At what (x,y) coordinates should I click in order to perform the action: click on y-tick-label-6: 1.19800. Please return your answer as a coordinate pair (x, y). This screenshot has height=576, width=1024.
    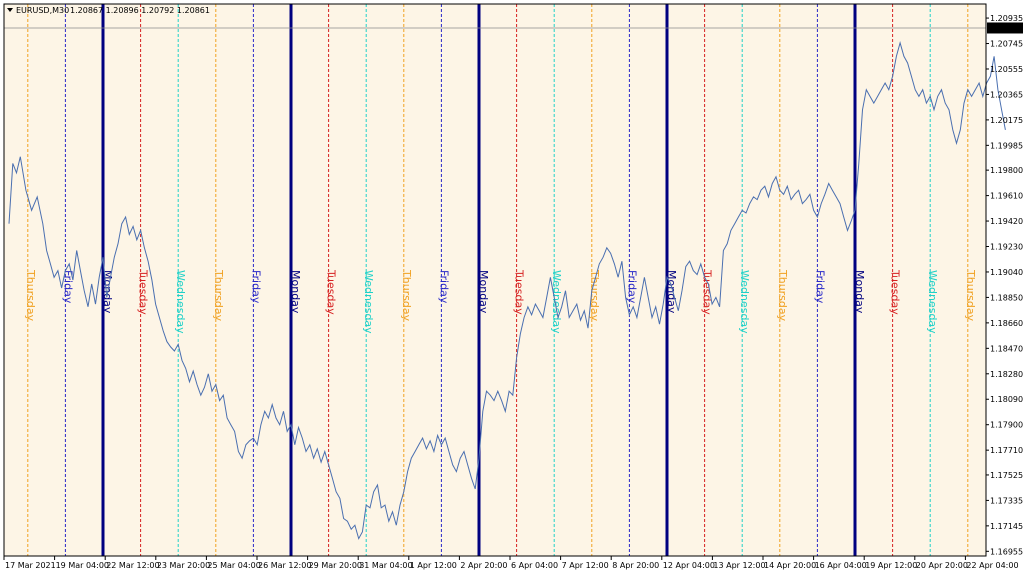
    Looking at the image, I should click on (1006, 170).